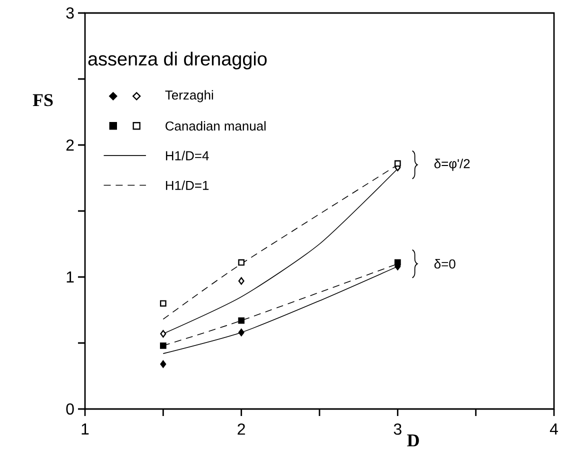 The image size is (565, 464). I want to click on x-tick-label: 1, so click(85, 429).